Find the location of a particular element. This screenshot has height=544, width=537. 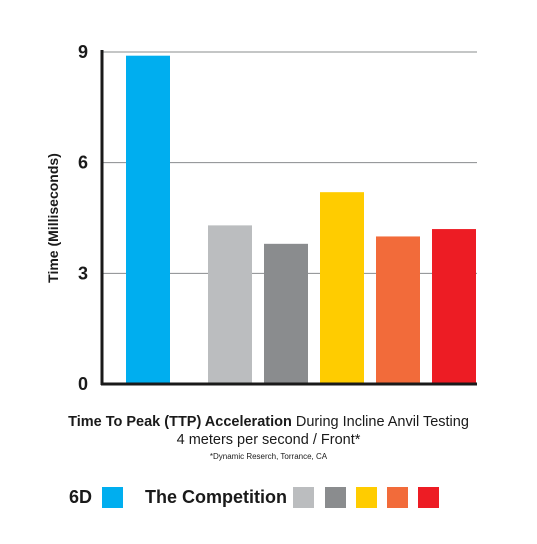

chart-source-note: *Dynamic Reserch, Torrance, CA is located at coordinates (268, 456).